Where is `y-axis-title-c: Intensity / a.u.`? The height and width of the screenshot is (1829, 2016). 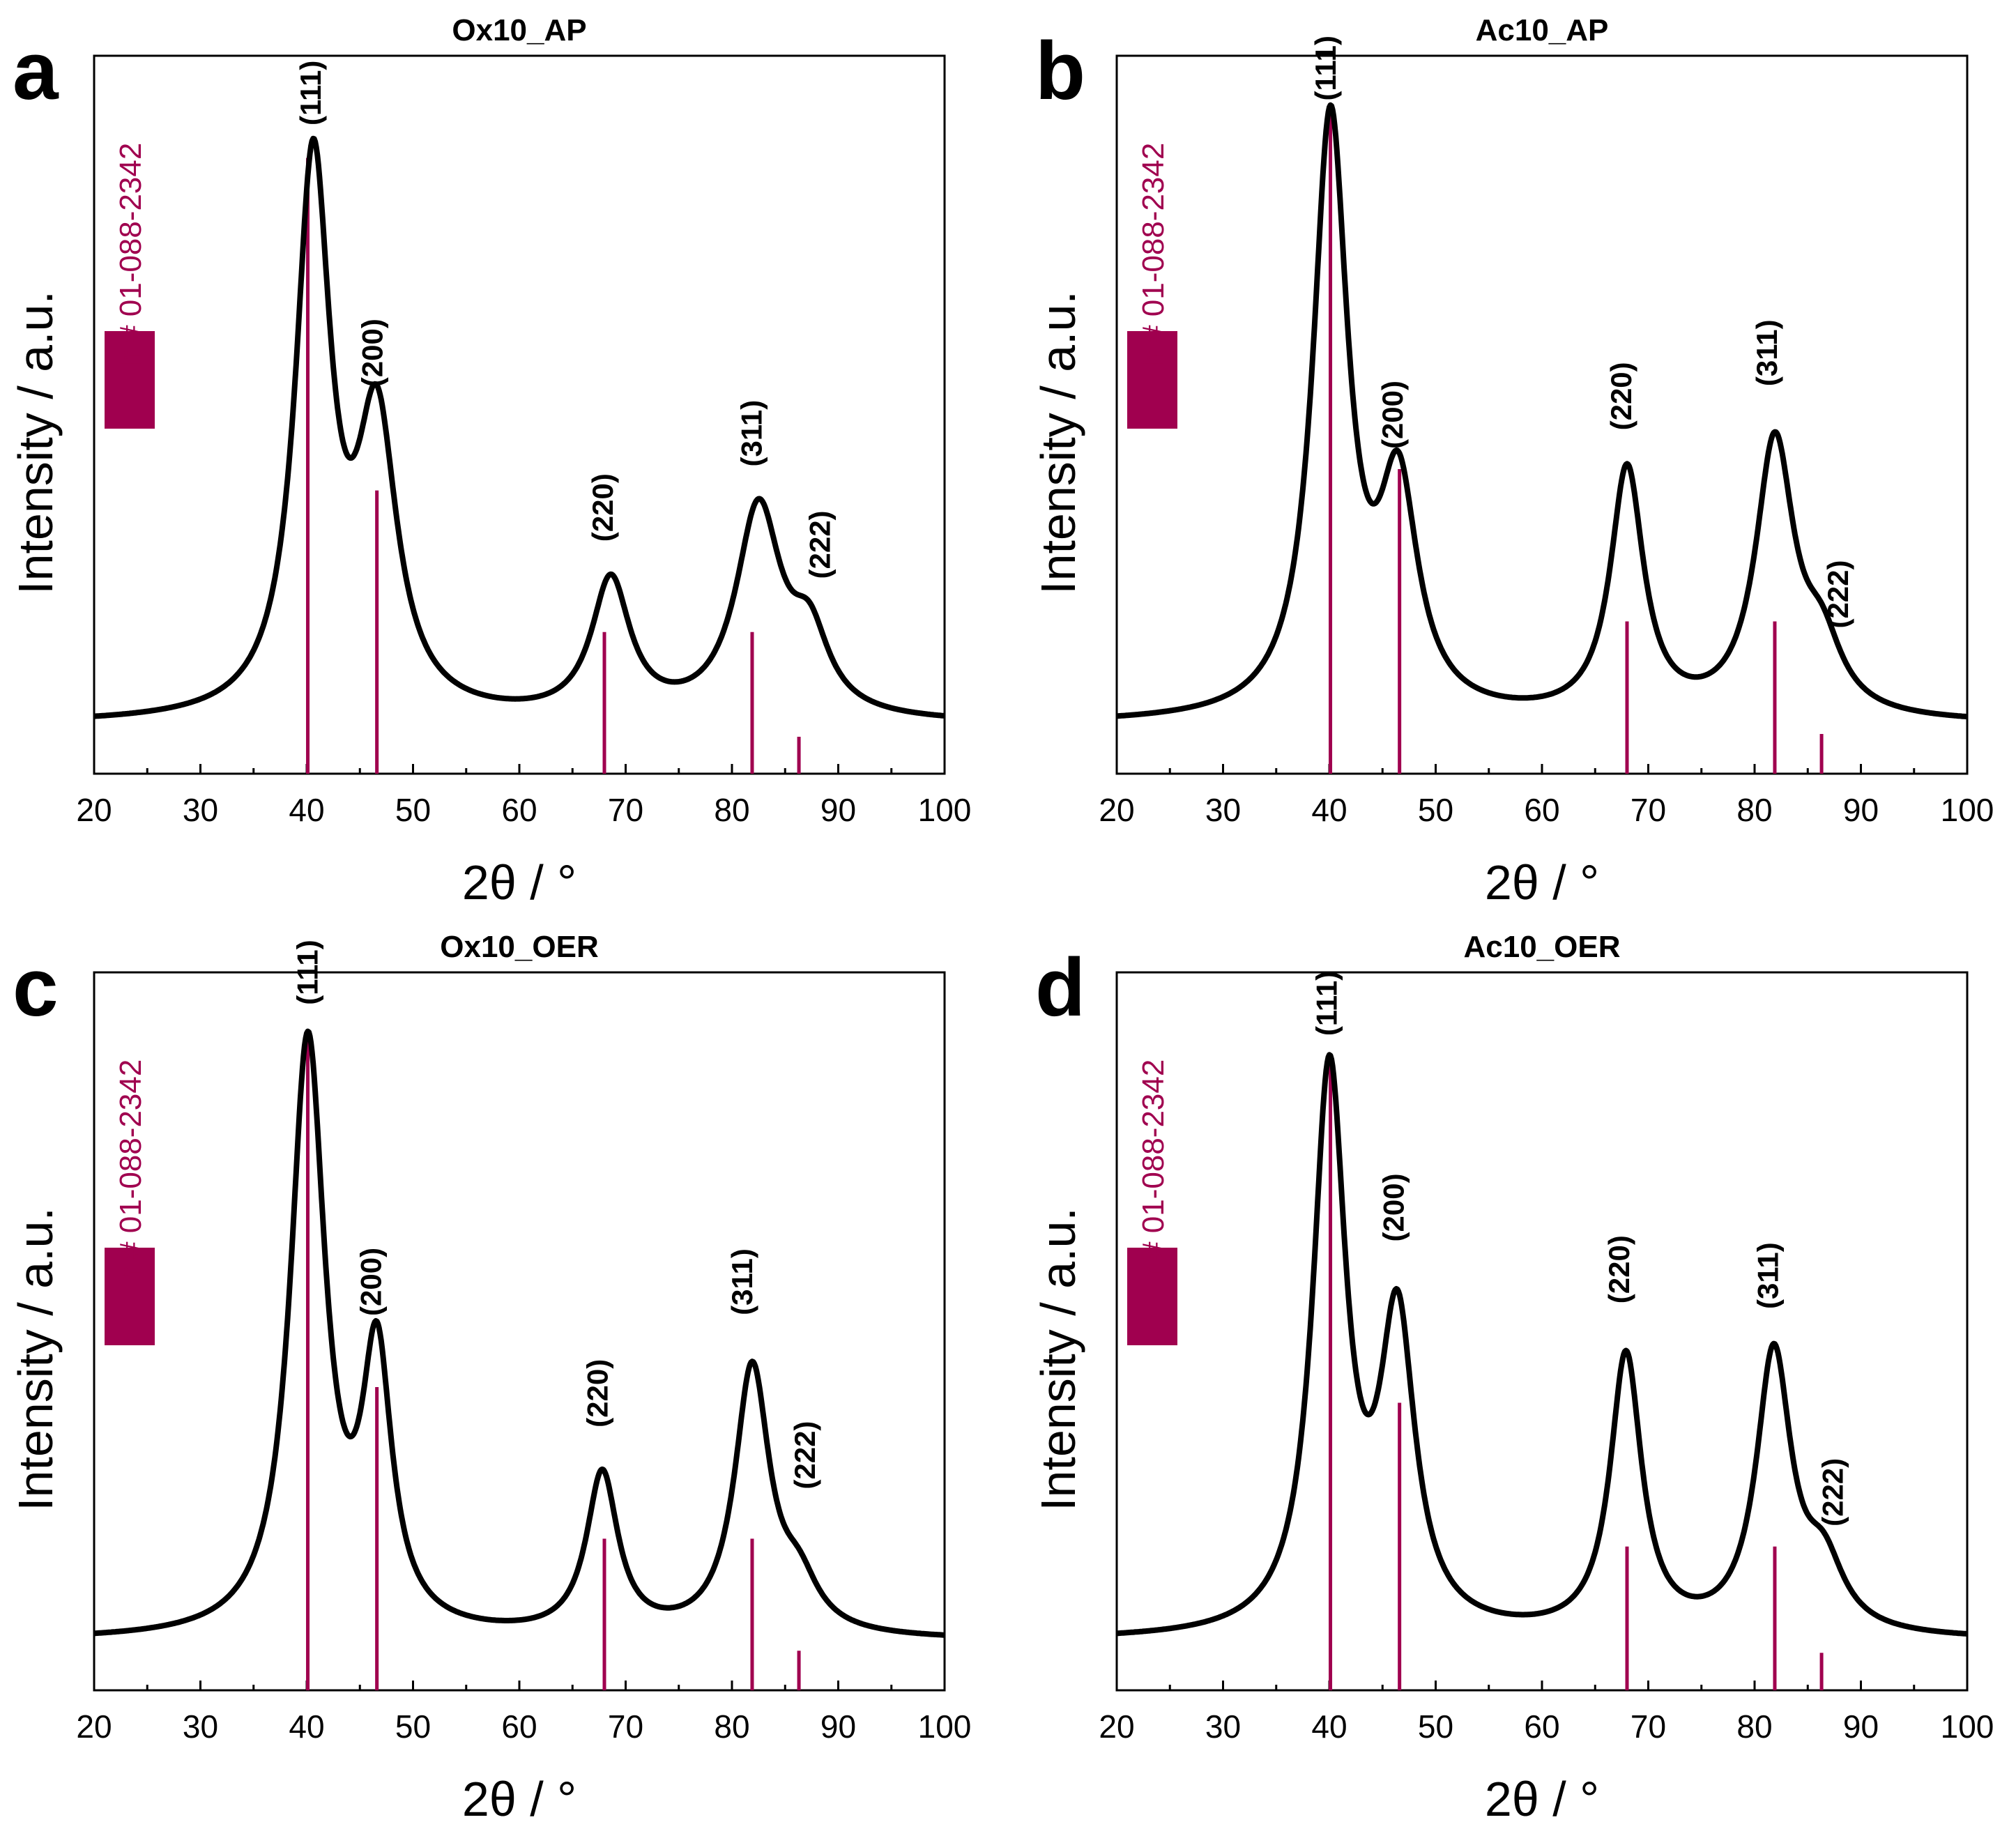 y-axis-title-c: Intensity / a.u. is located at coordinates (35, 1359).